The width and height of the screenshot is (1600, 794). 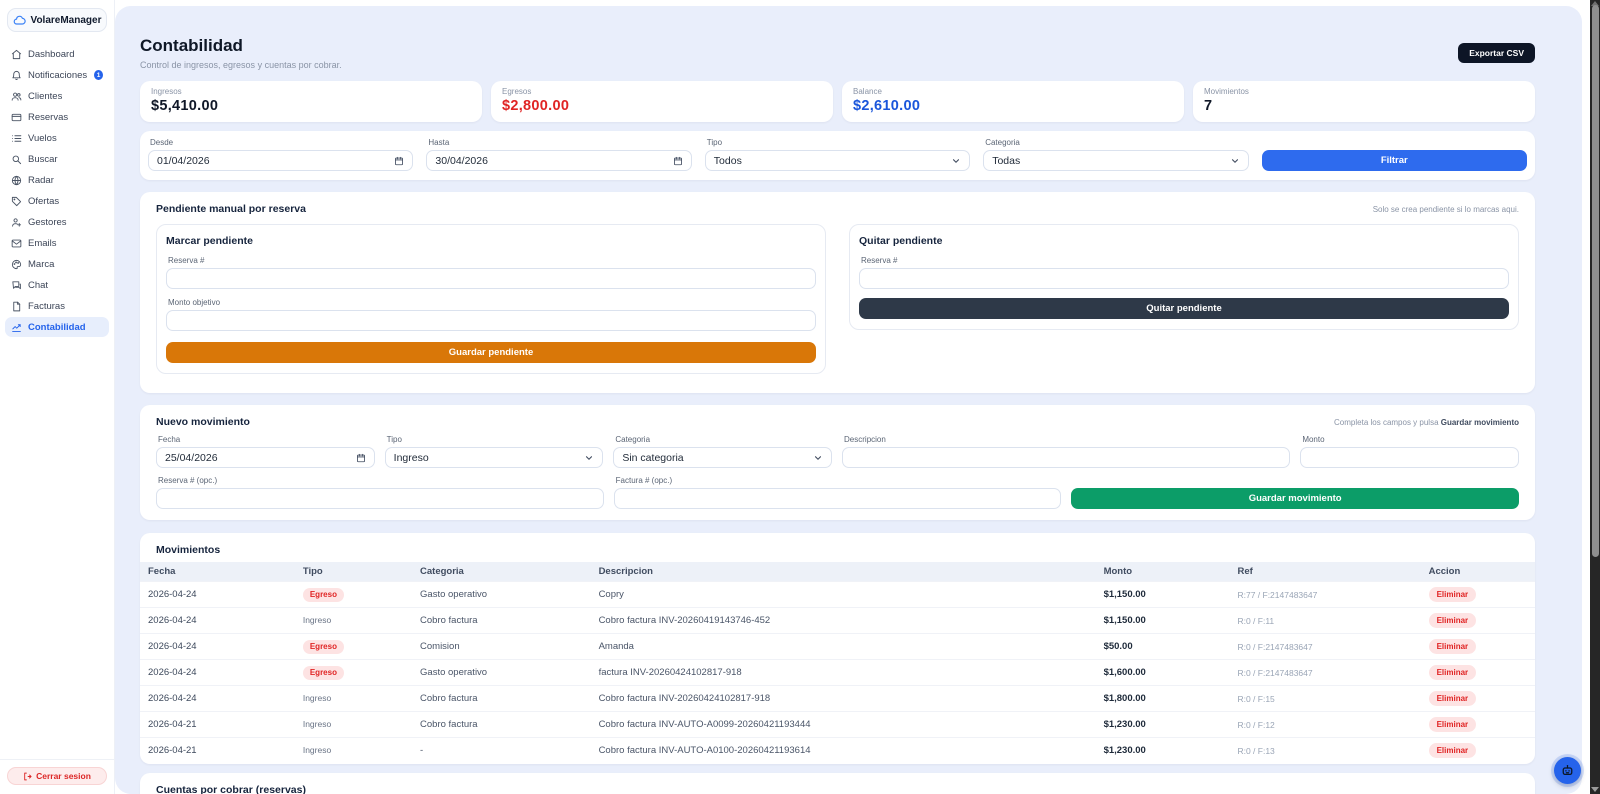 What do you see at coordinates (16, 117) in the screenshot?
I see `credit-card-icon` at bounding box center [16, 117].